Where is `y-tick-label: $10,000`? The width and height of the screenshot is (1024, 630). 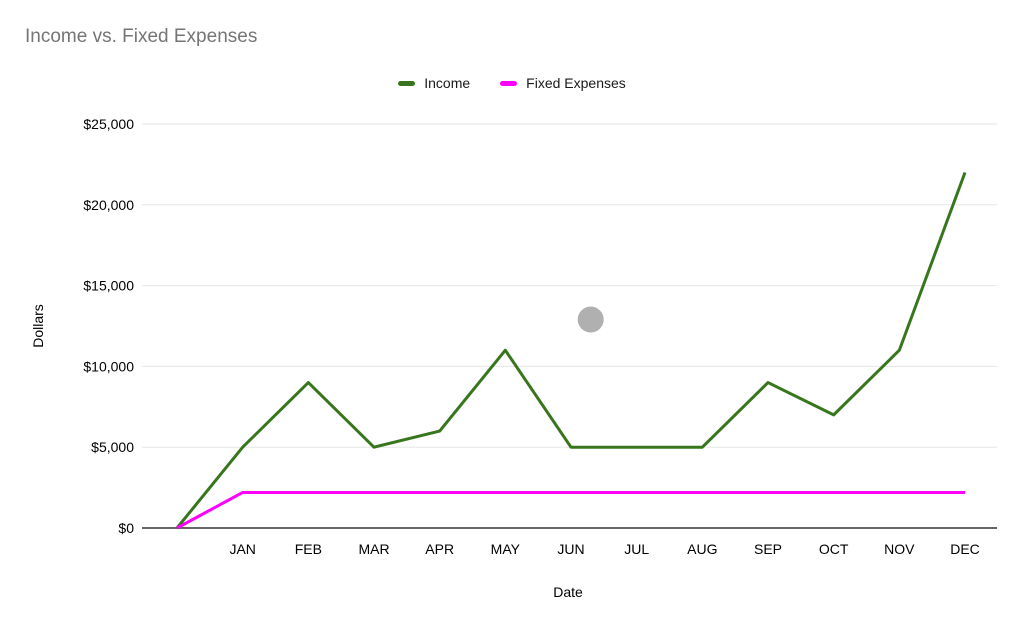
y-tick-label: $10,000 is located at coordinates (108, 366).